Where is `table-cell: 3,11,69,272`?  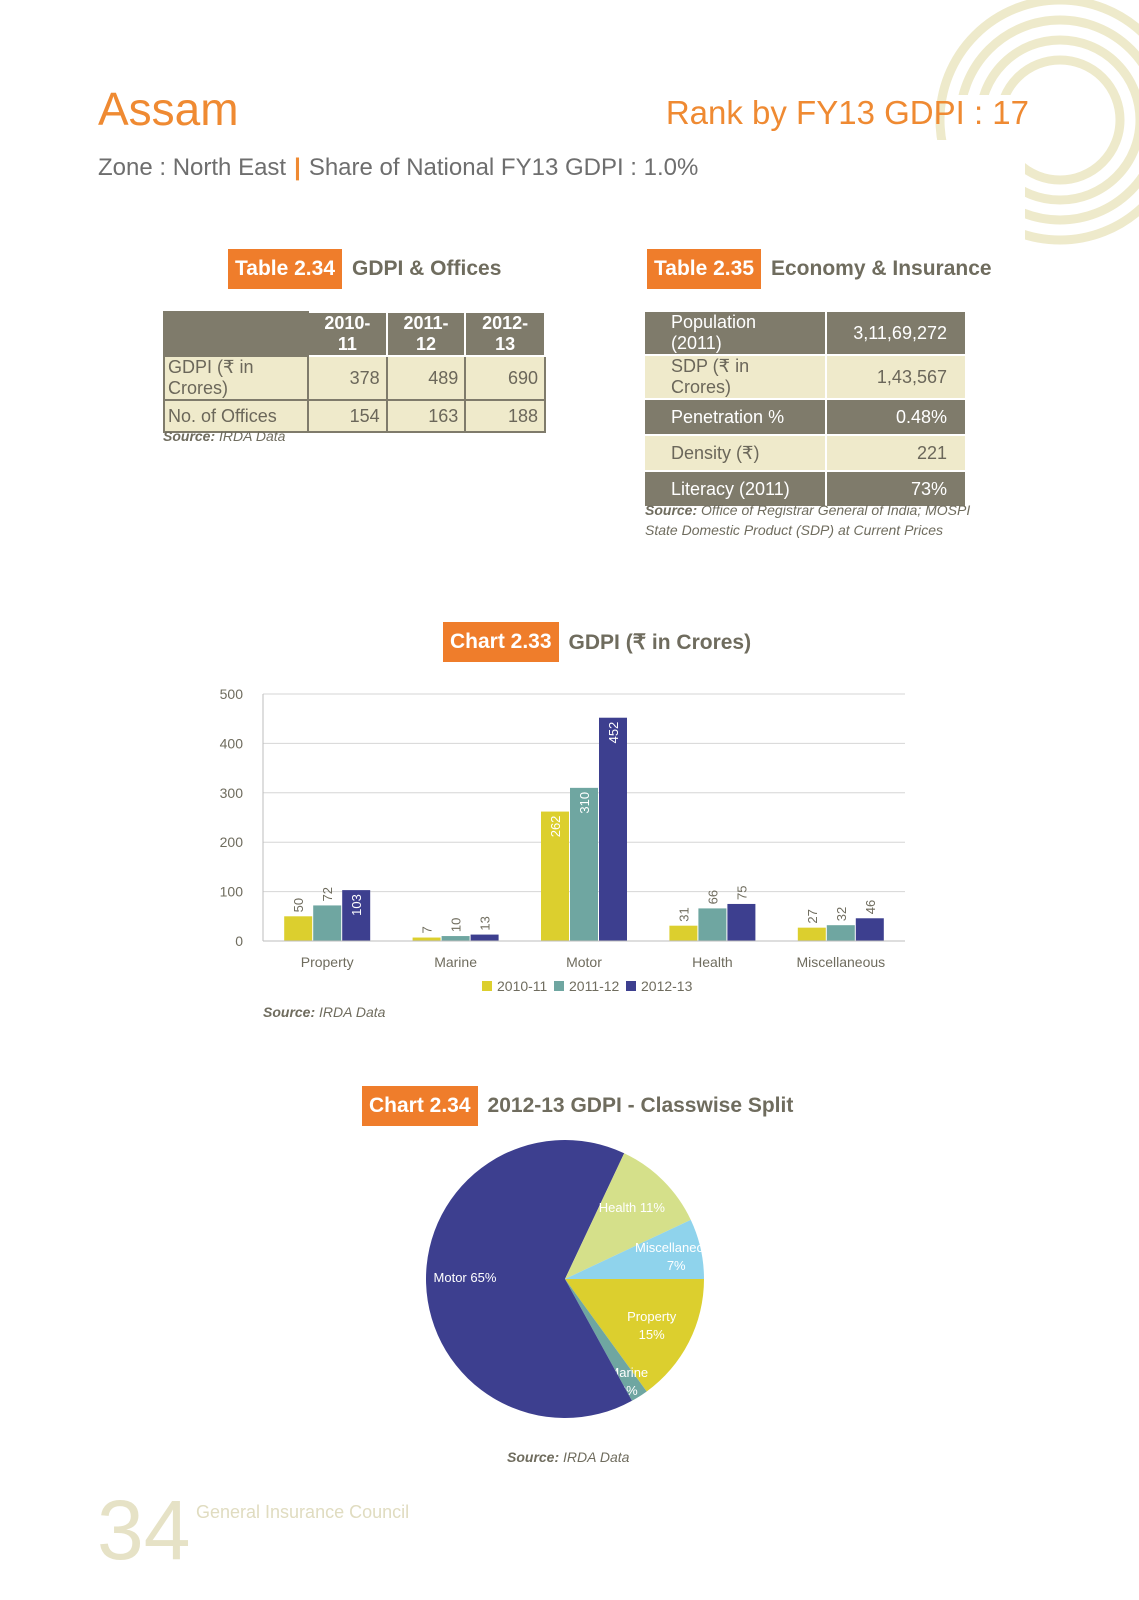 table-cell: 3,11,69,272 is located at coordinates (895, 334).